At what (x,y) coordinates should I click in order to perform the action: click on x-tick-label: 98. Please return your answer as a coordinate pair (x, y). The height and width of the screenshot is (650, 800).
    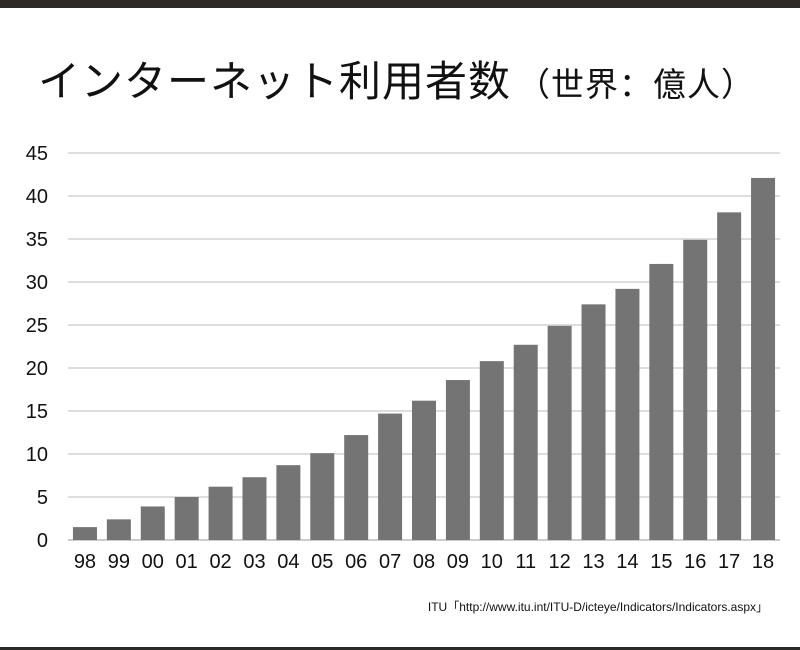
    Looking at the image, I should click on (85, 562).